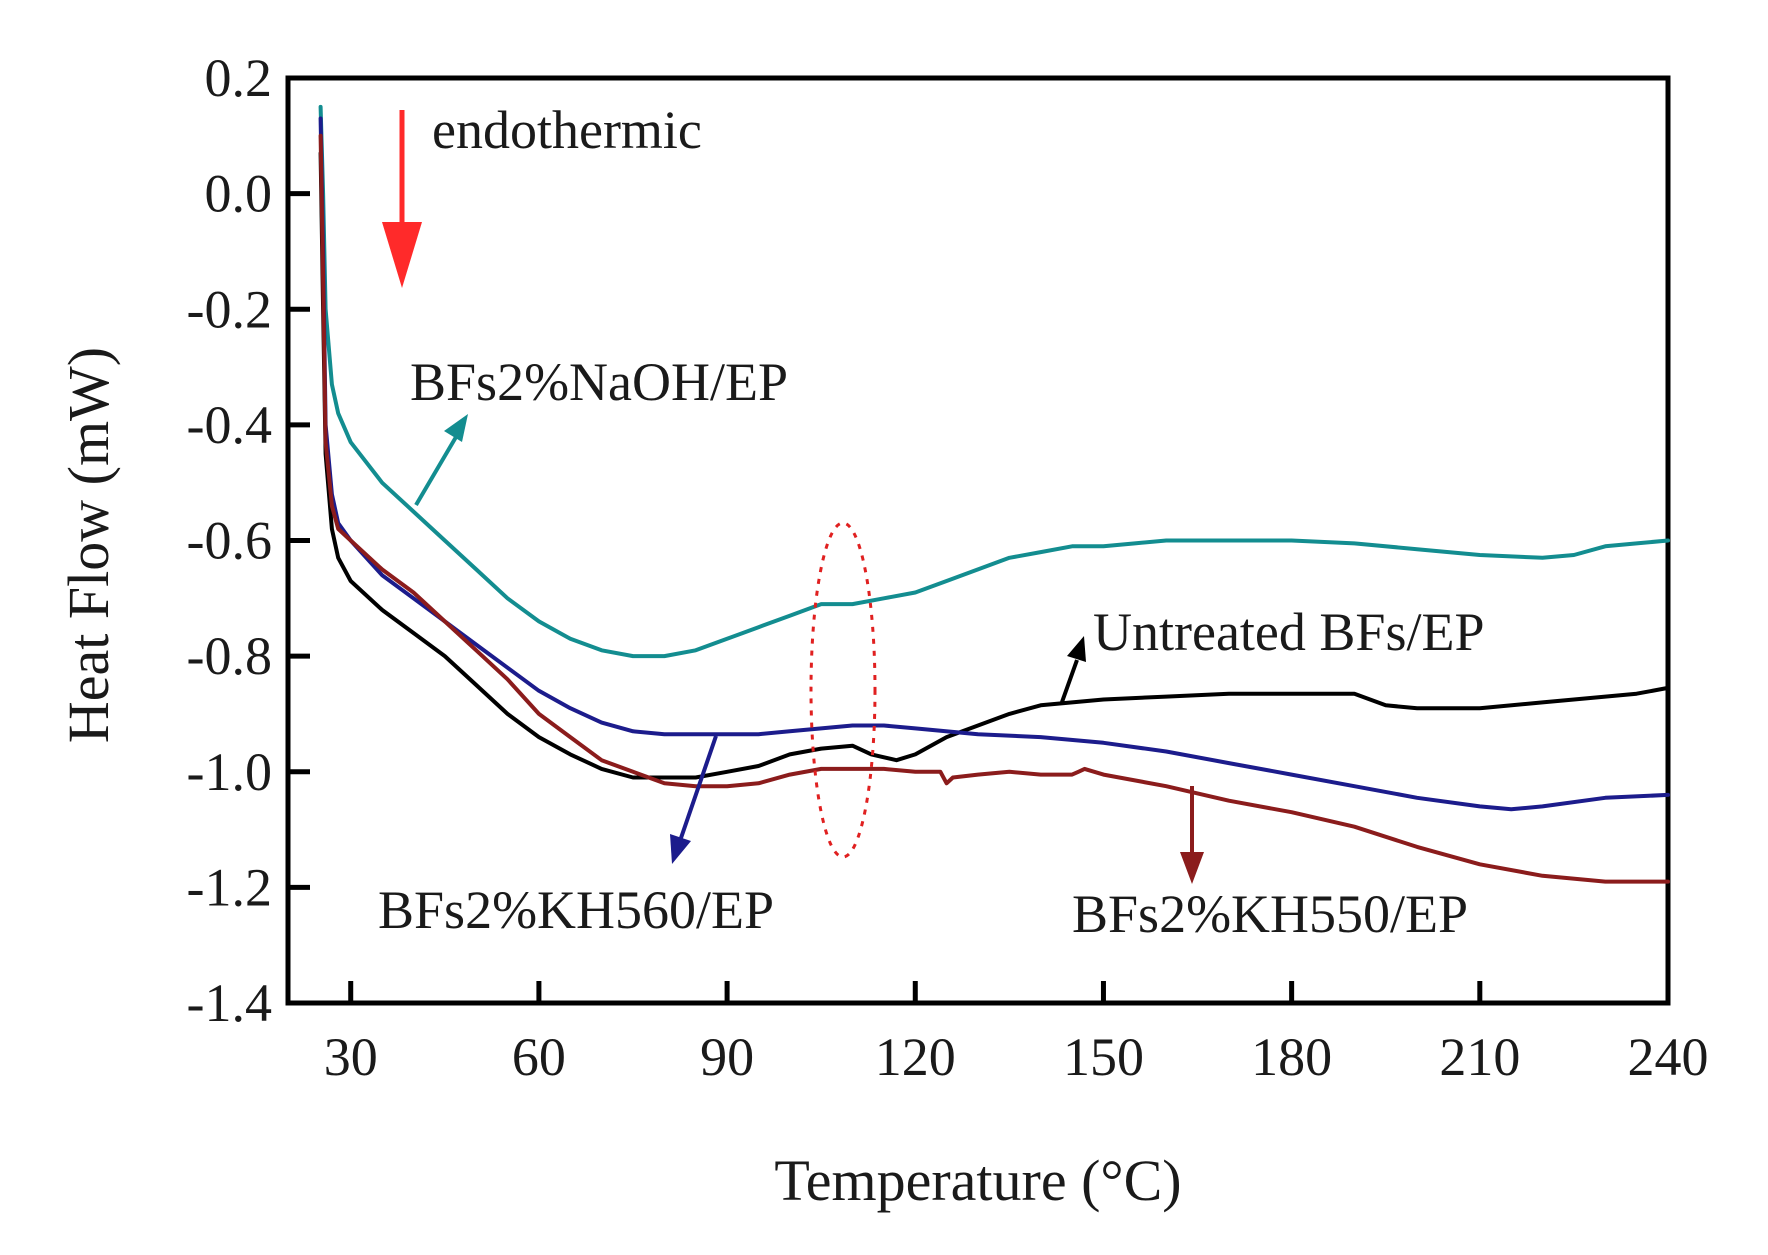 The height and width of the screenshot is (1255, 1768). Describe the element at coordinates (1103, 1057) in the screenshot. I see `x-tick-label: 150` at that location.